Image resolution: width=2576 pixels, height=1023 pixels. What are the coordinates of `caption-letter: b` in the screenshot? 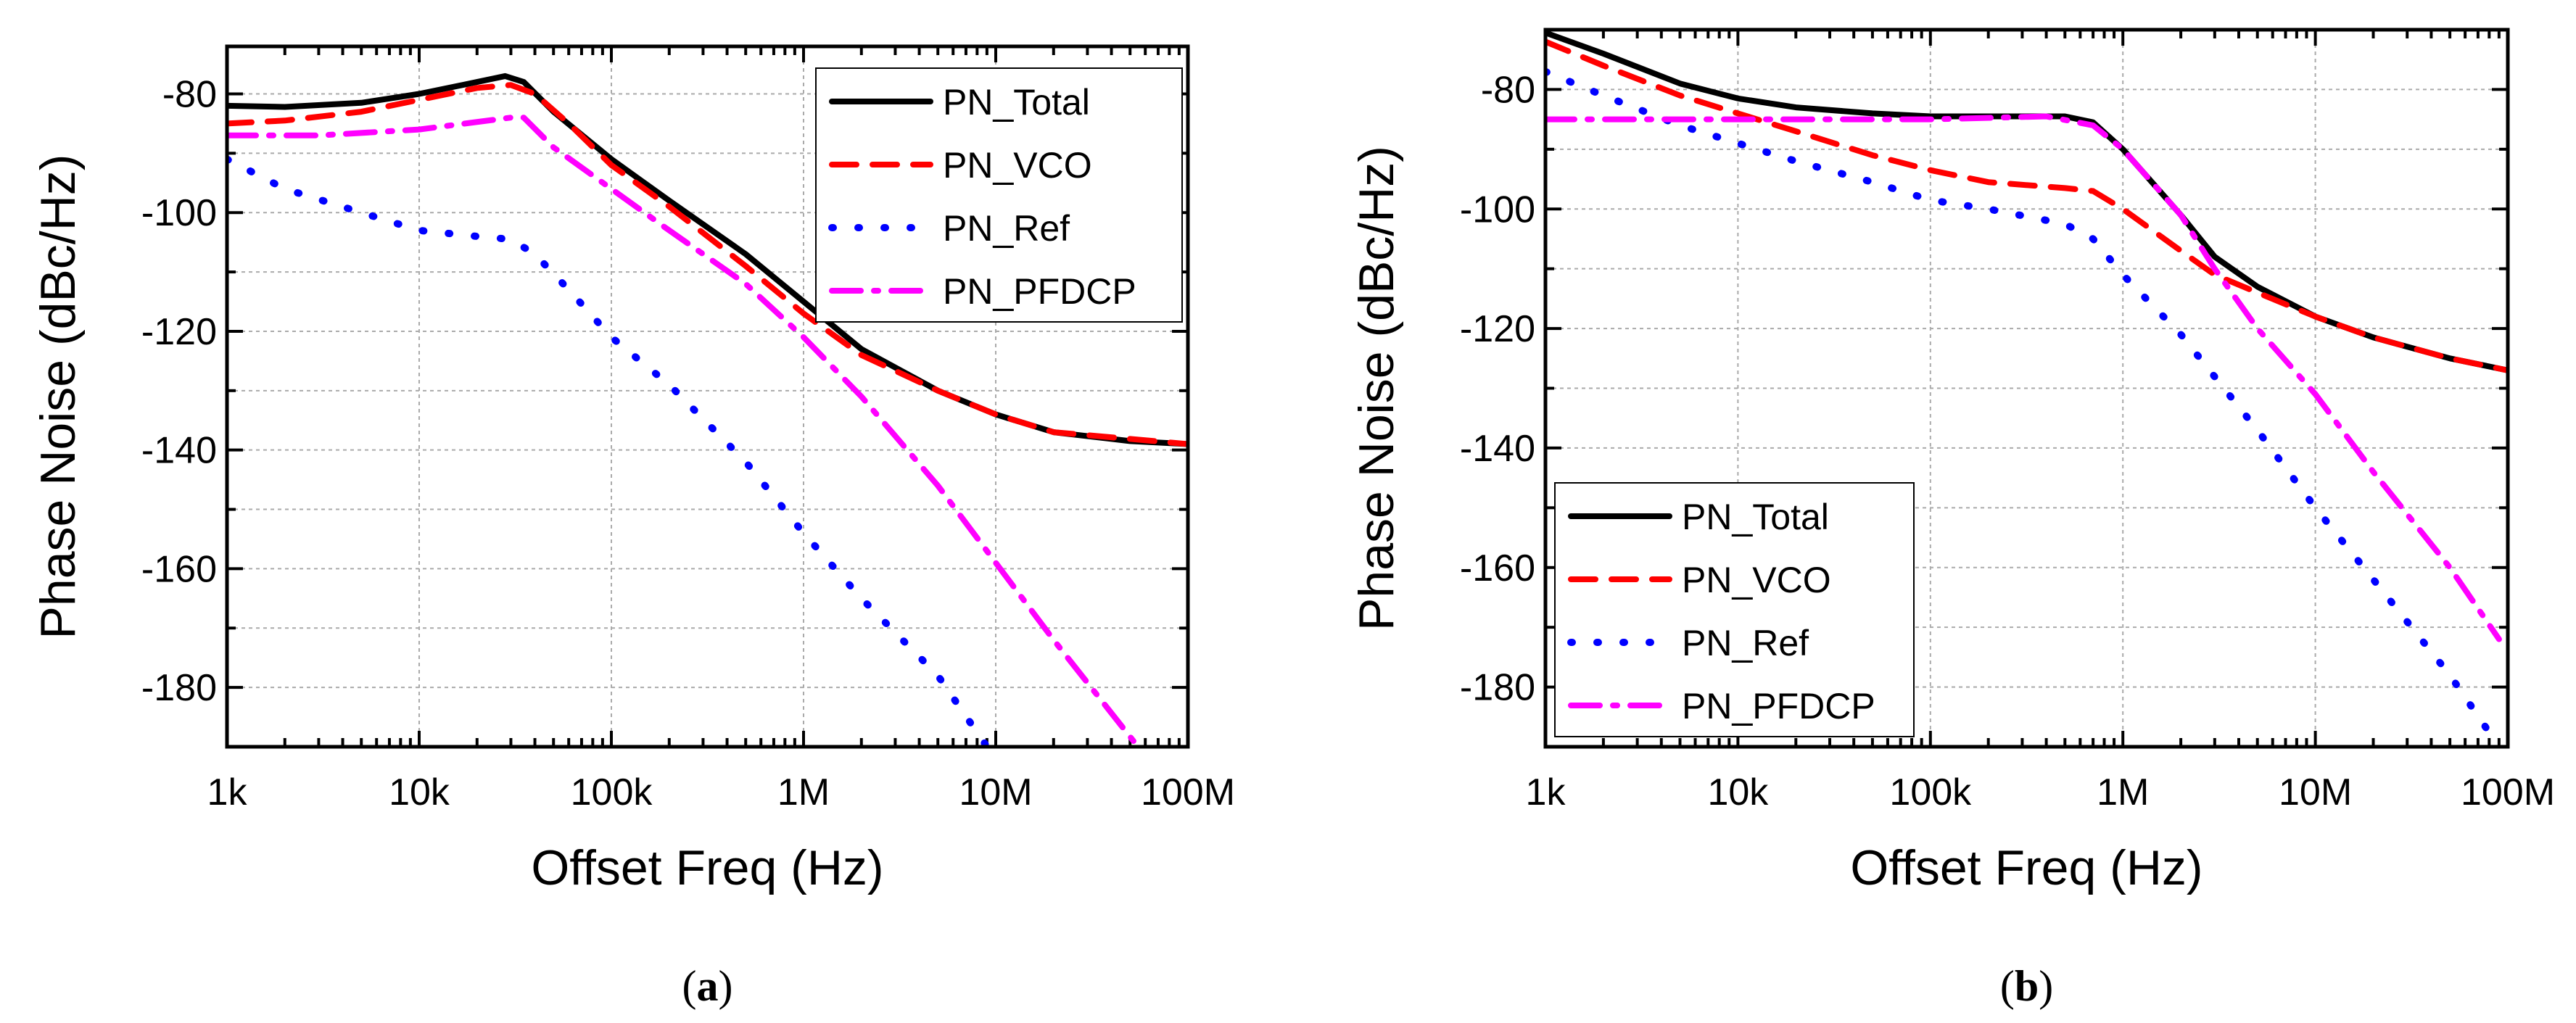 It's located at (2027, 986).